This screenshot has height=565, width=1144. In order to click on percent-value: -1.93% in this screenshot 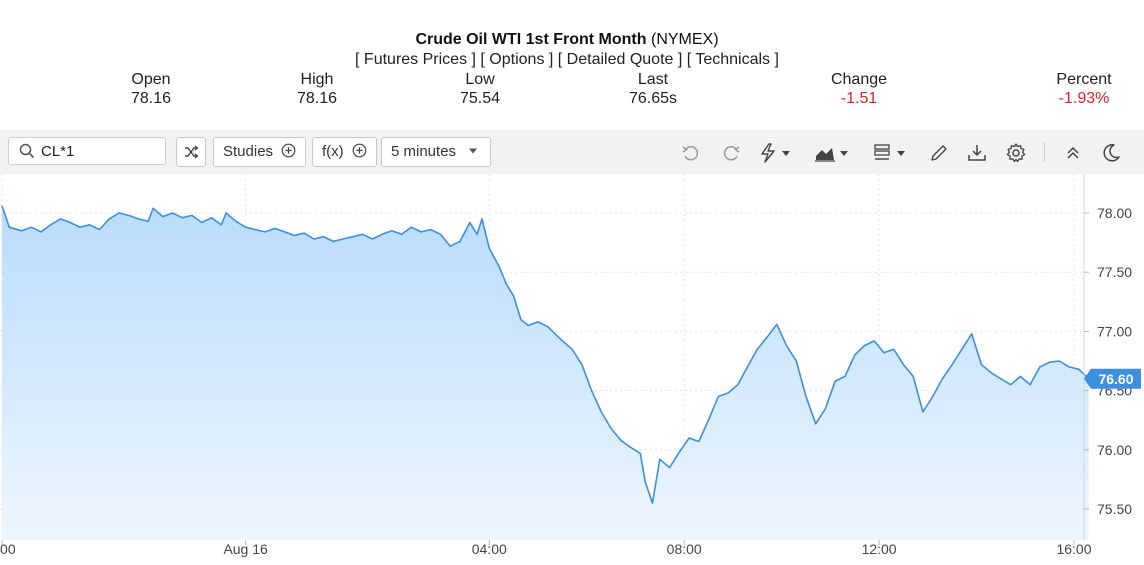, I will do `click(1084, 98)`.